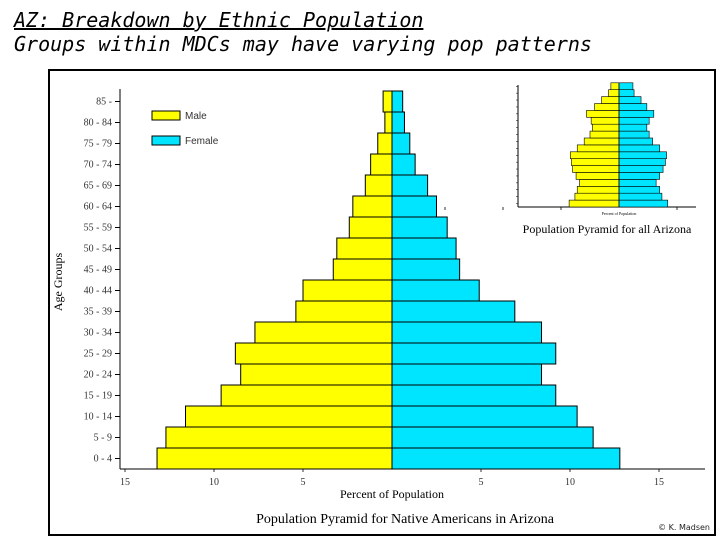 The height and width of the screenshot is (540, 720). I want to click on age-label-2: 10 - 14, so click(98, 417).